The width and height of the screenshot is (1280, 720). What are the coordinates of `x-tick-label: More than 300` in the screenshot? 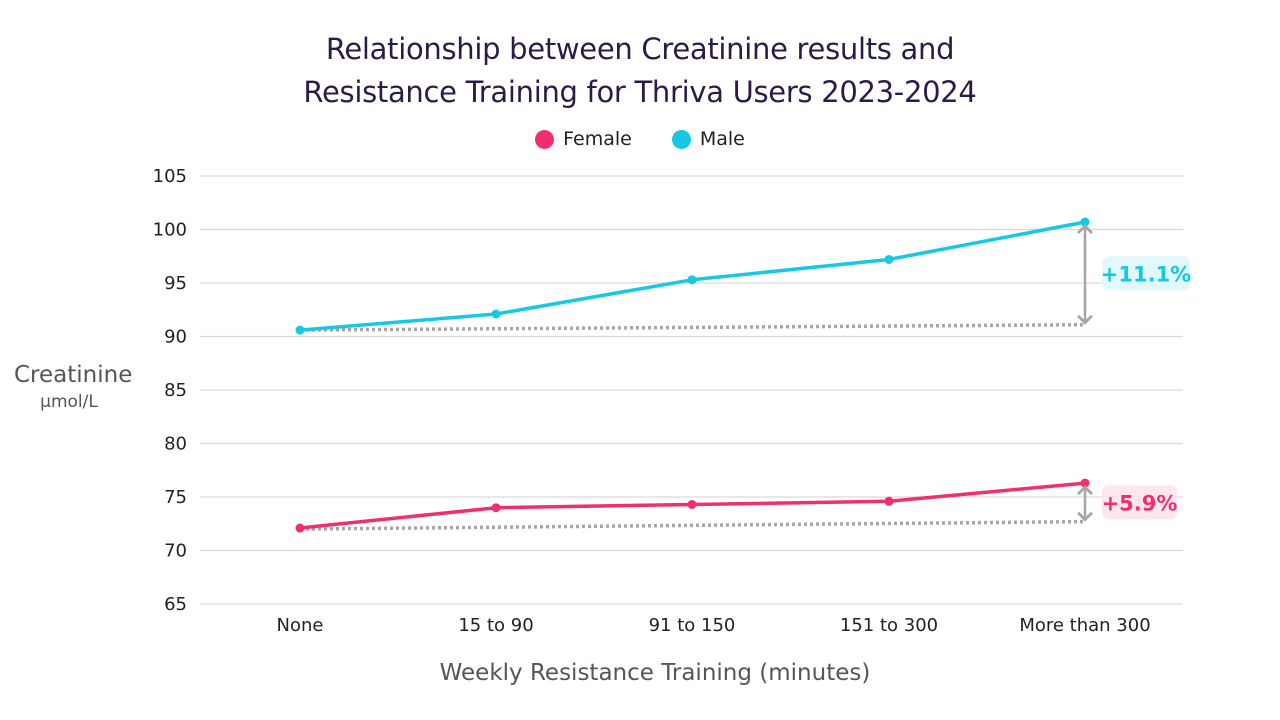 It's located at (1084, 625).